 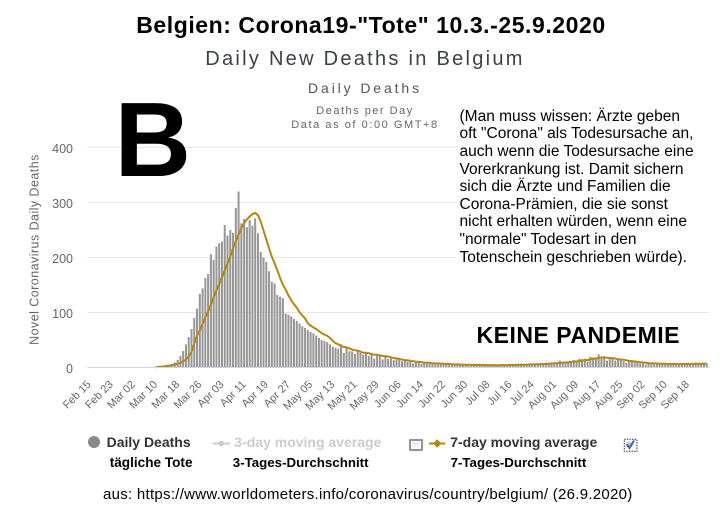 I want to click on svg-text: Novel Coronavirus Daily Deaths, so click(x=35, y=249).